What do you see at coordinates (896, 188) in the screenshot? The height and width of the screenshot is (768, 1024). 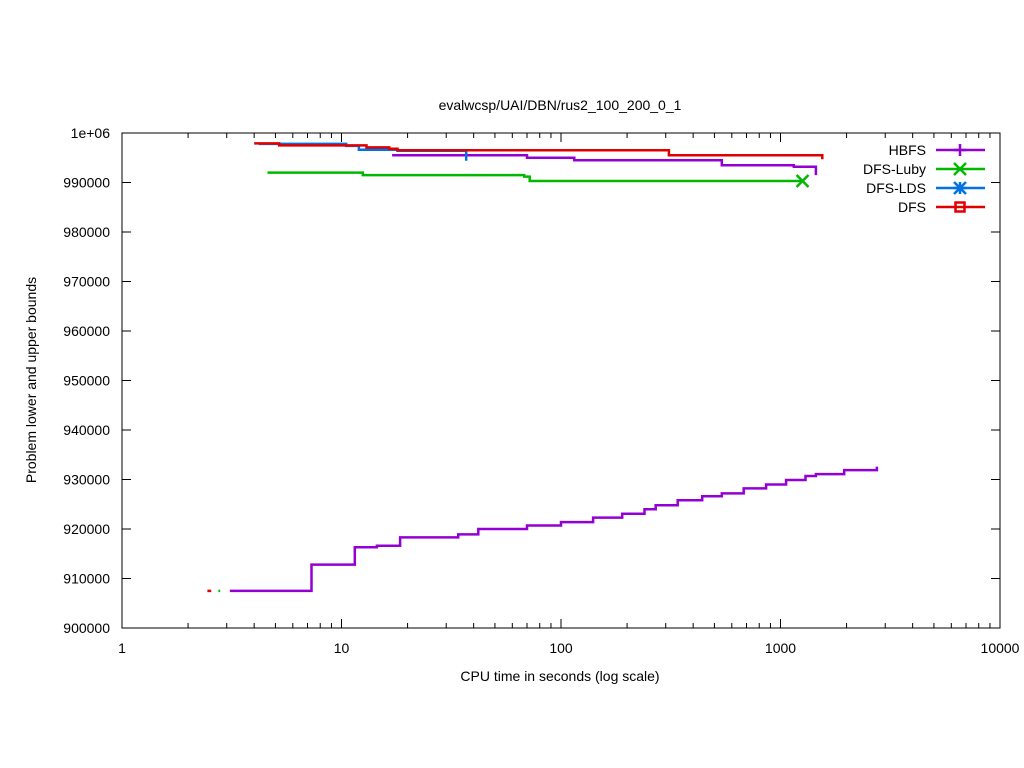 I see `legend-label: DFS-LDS` at bounding box center [896, 188].